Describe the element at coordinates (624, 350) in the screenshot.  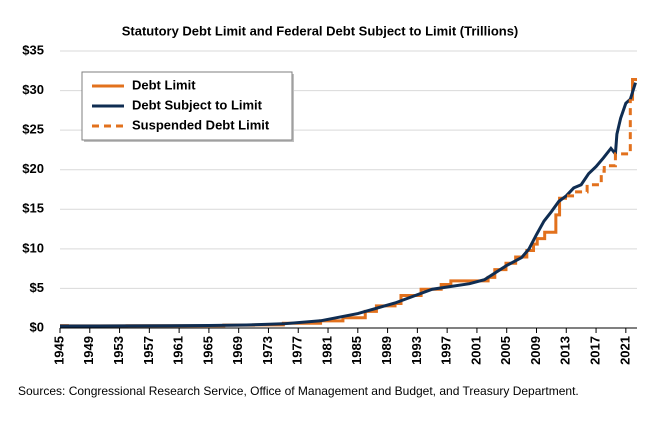
I see `x-tick-label: 2021` at that location.